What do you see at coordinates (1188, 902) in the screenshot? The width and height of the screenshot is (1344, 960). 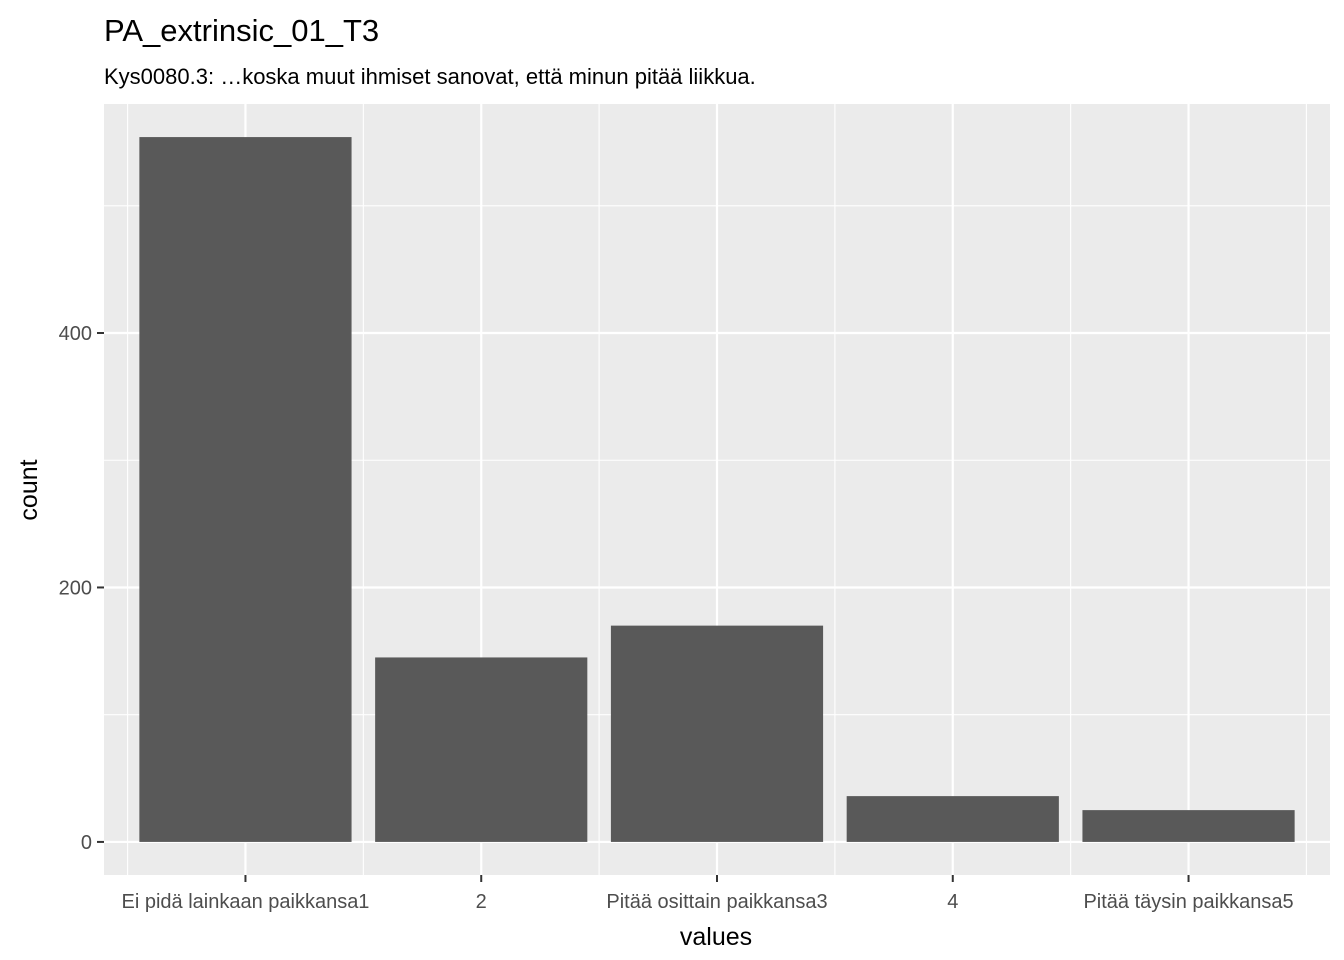 I see `x-tick-label: Pitää täysin paikkansa5` at bounding box center [1188, 902].